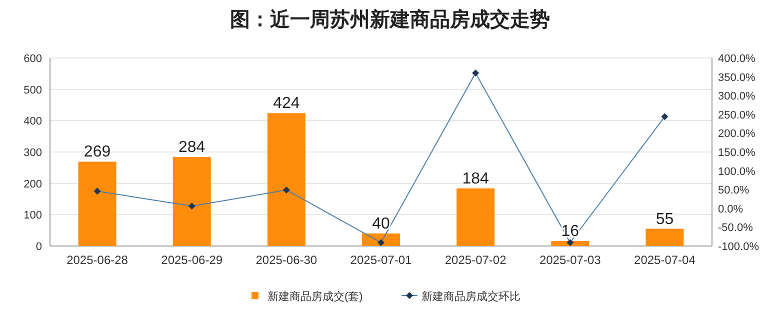 This screenshot has height=328, width=780. What do you see at coordinates (315, 296) in the screenshot?
I see `legend-label: 新建商品房成交(套)` at bounding box center [315, 296].